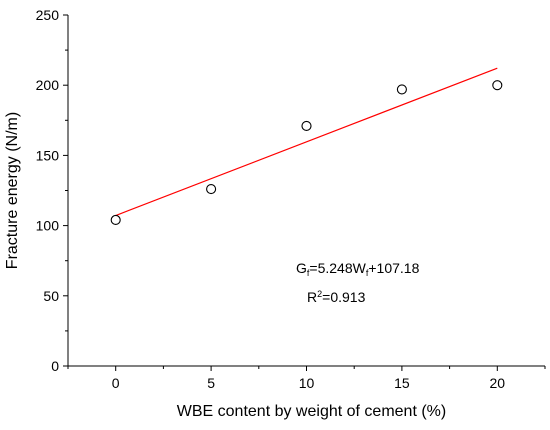 This screenshot has height=430, width=550. What do you see at coordinates (308, 273) in the screenshot?
I see `equation-main-subscript: f` at bounding box center [308, 273].